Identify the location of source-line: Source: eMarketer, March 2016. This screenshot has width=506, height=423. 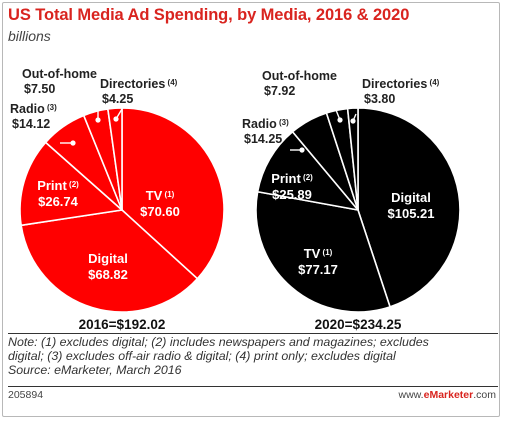
(95, 370).